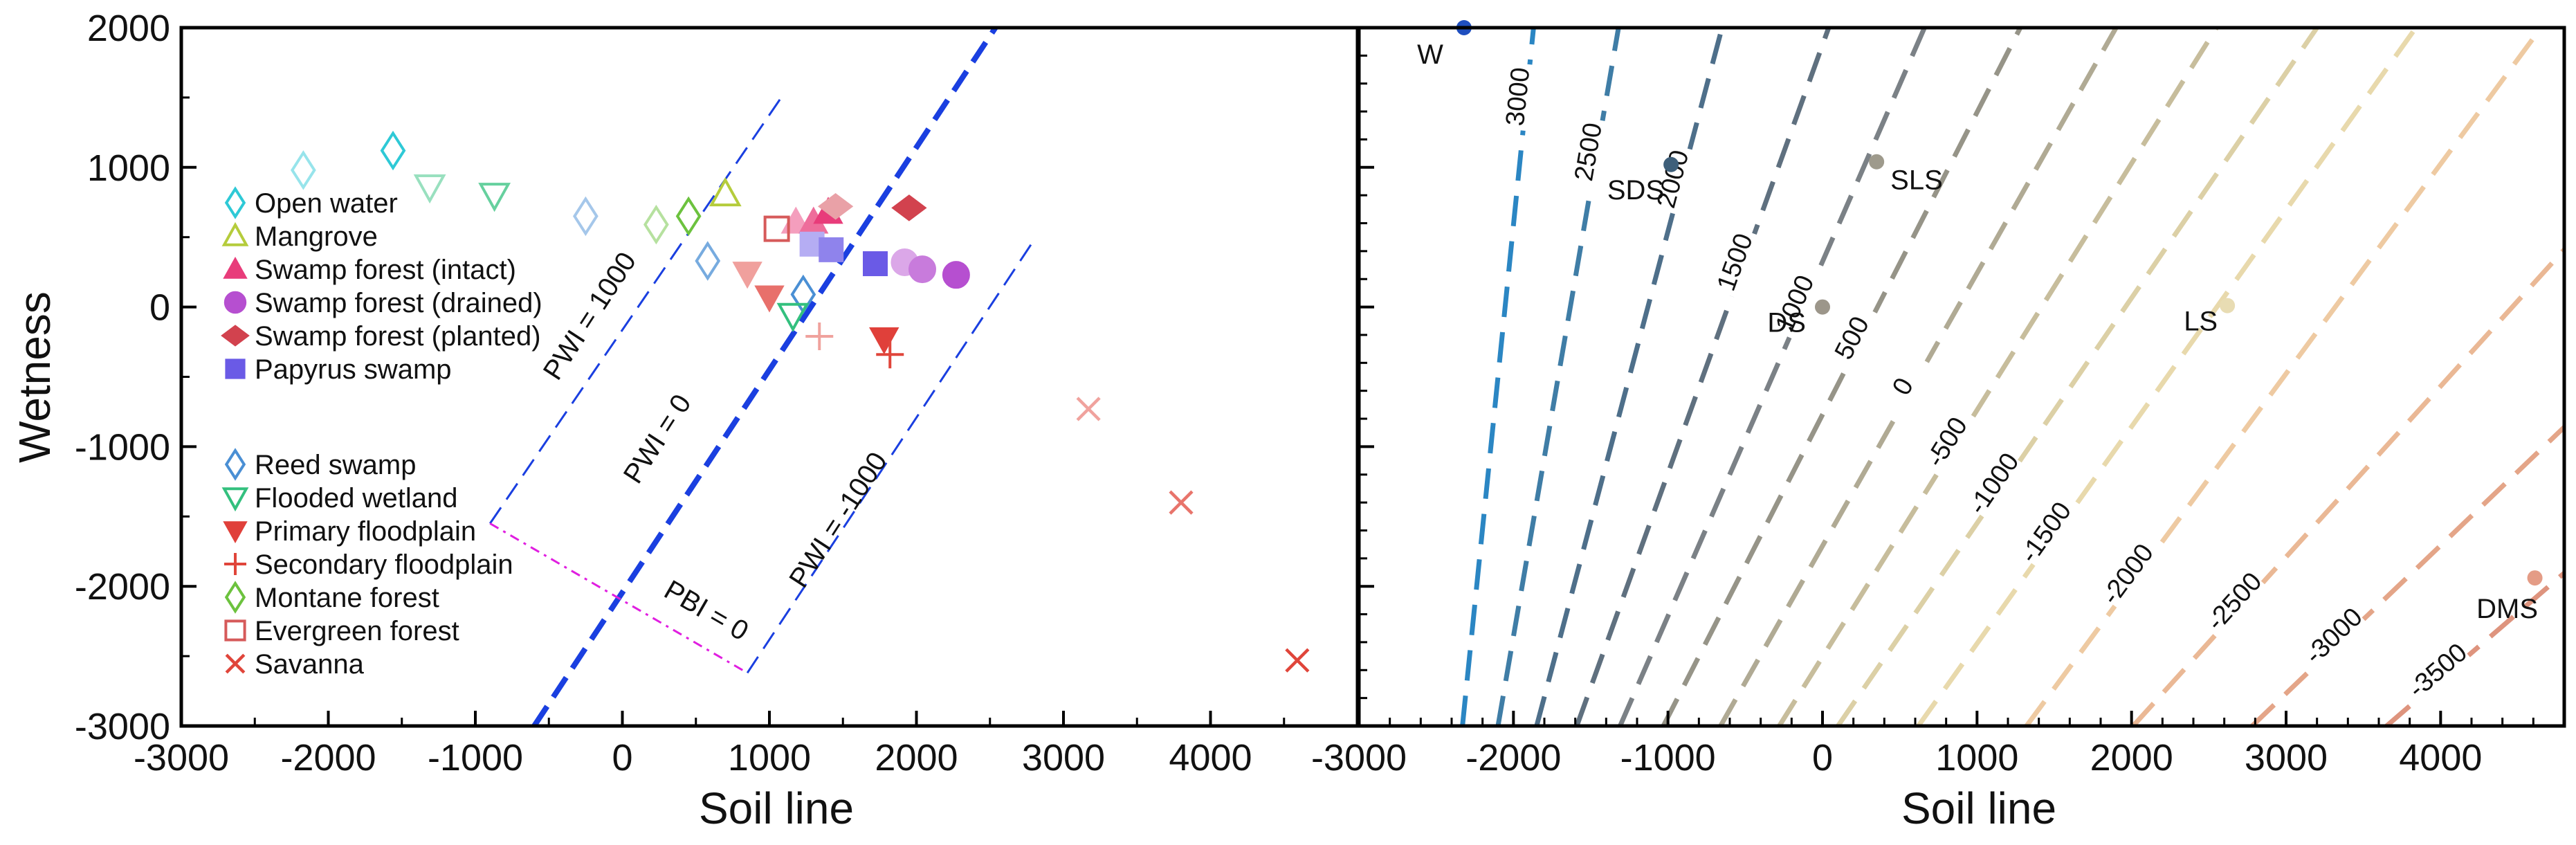 The image size is (2576, 845). I want to click on legend-marker-swamp-forest-intact, so click(236, 267).